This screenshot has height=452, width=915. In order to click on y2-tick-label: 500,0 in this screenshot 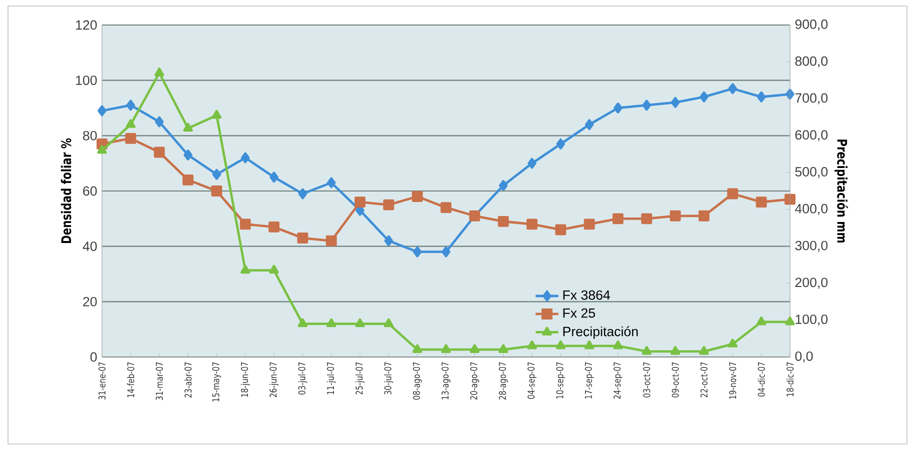, I will do `click(811, 172)`.